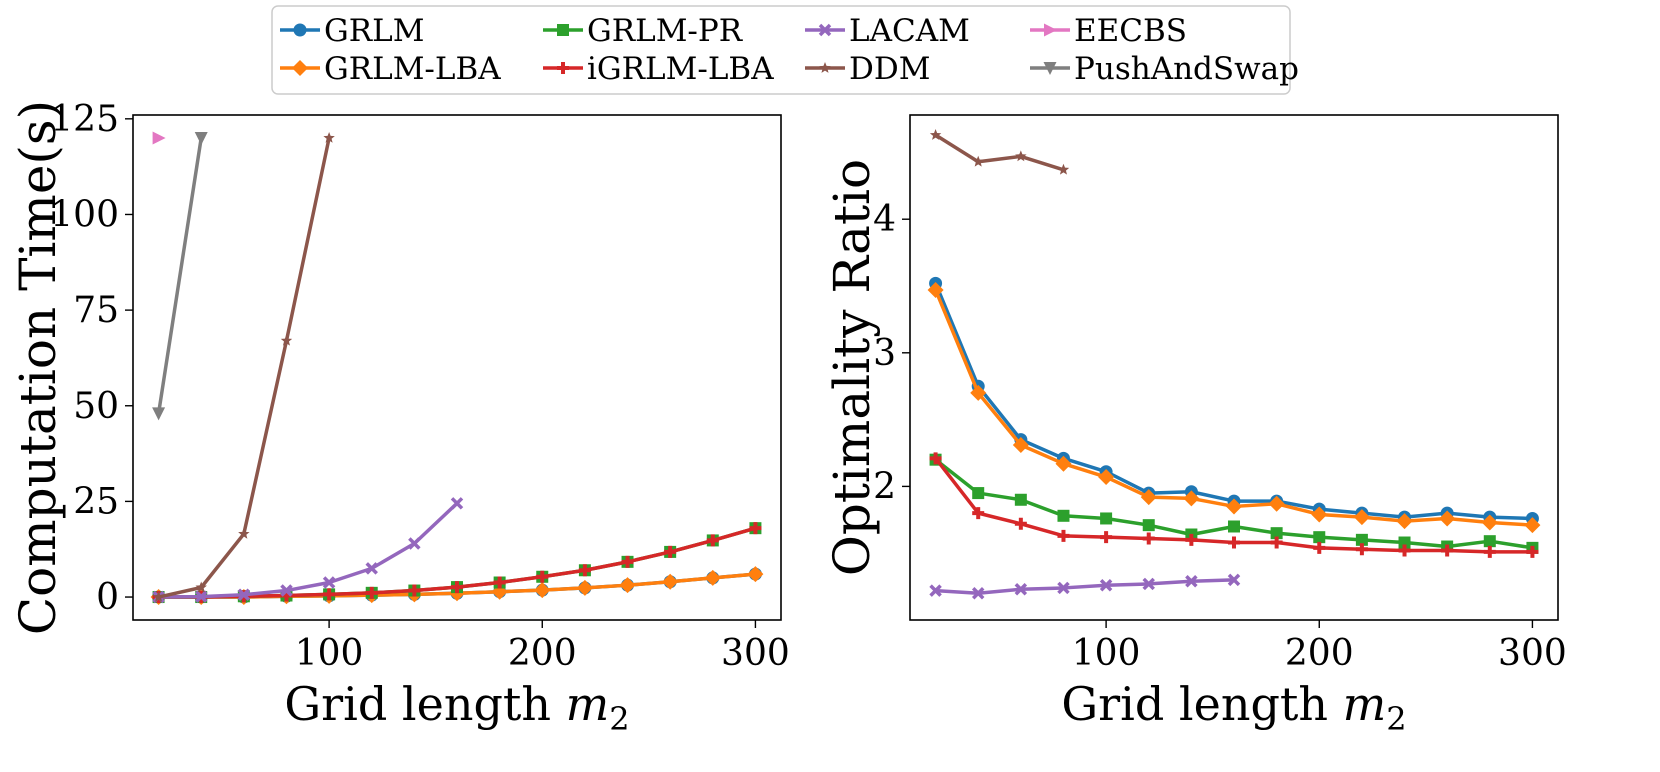 The height and width of the screenshot is (772, 1660). I want to click on legend-marker-grlm-pr, so click(563, 30).